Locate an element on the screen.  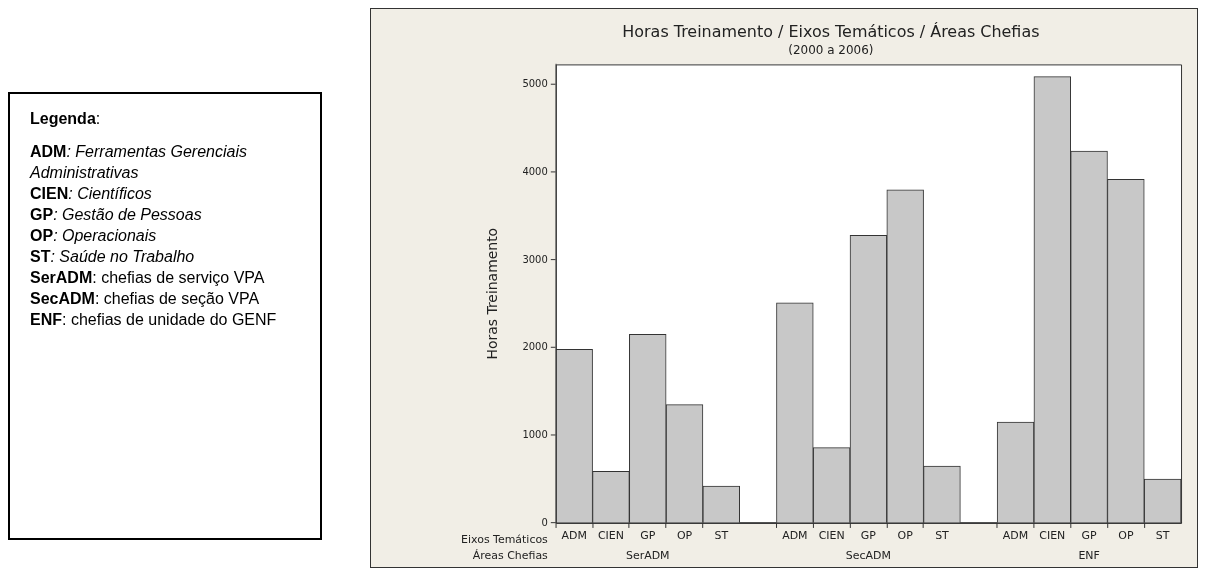
y-tick-label: 2000 is located at coordinates (535, 347).